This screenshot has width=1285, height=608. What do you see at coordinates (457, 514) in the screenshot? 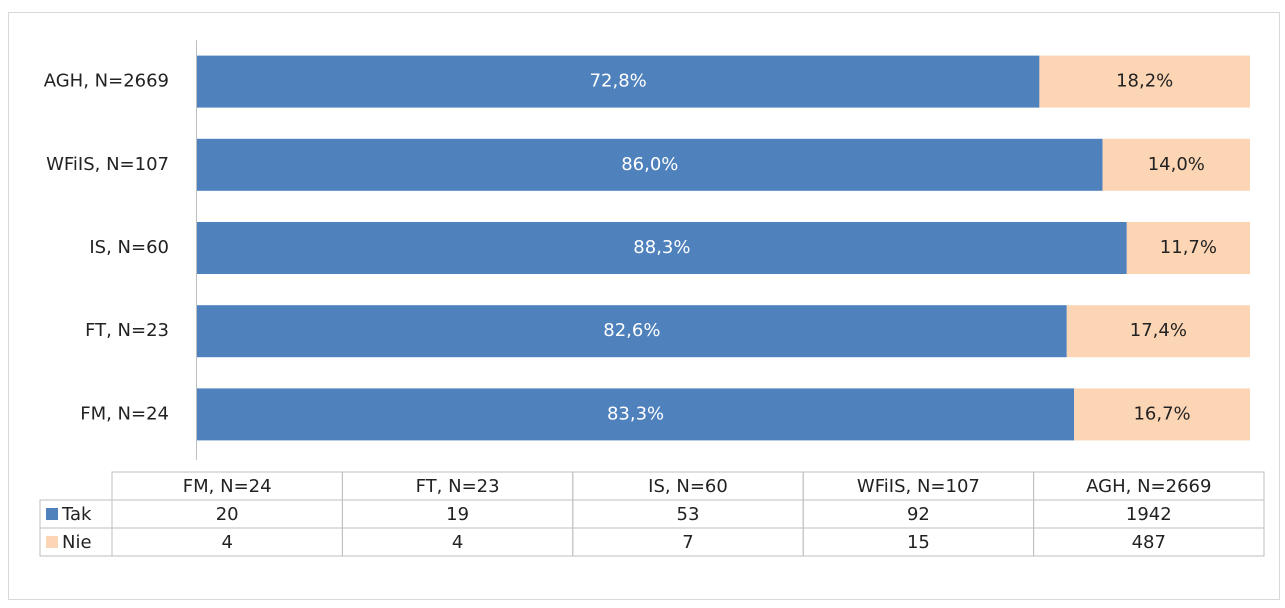
I see `table-value: 19` at bounding box center [457, 514].